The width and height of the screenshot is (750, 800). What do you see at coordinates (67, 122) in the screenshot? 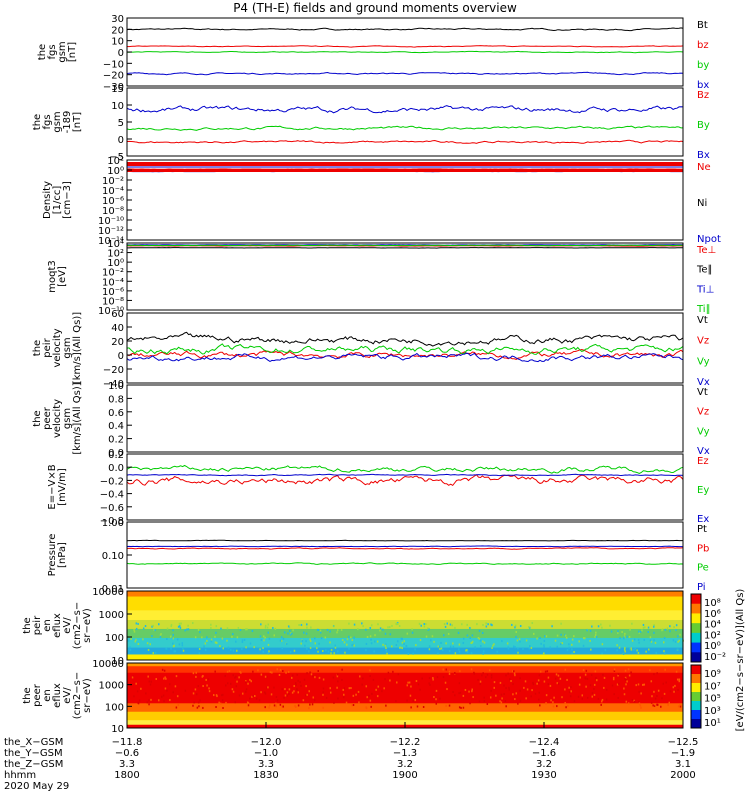
I see `y-axis-label: -189` at bounding box center [67, 122].